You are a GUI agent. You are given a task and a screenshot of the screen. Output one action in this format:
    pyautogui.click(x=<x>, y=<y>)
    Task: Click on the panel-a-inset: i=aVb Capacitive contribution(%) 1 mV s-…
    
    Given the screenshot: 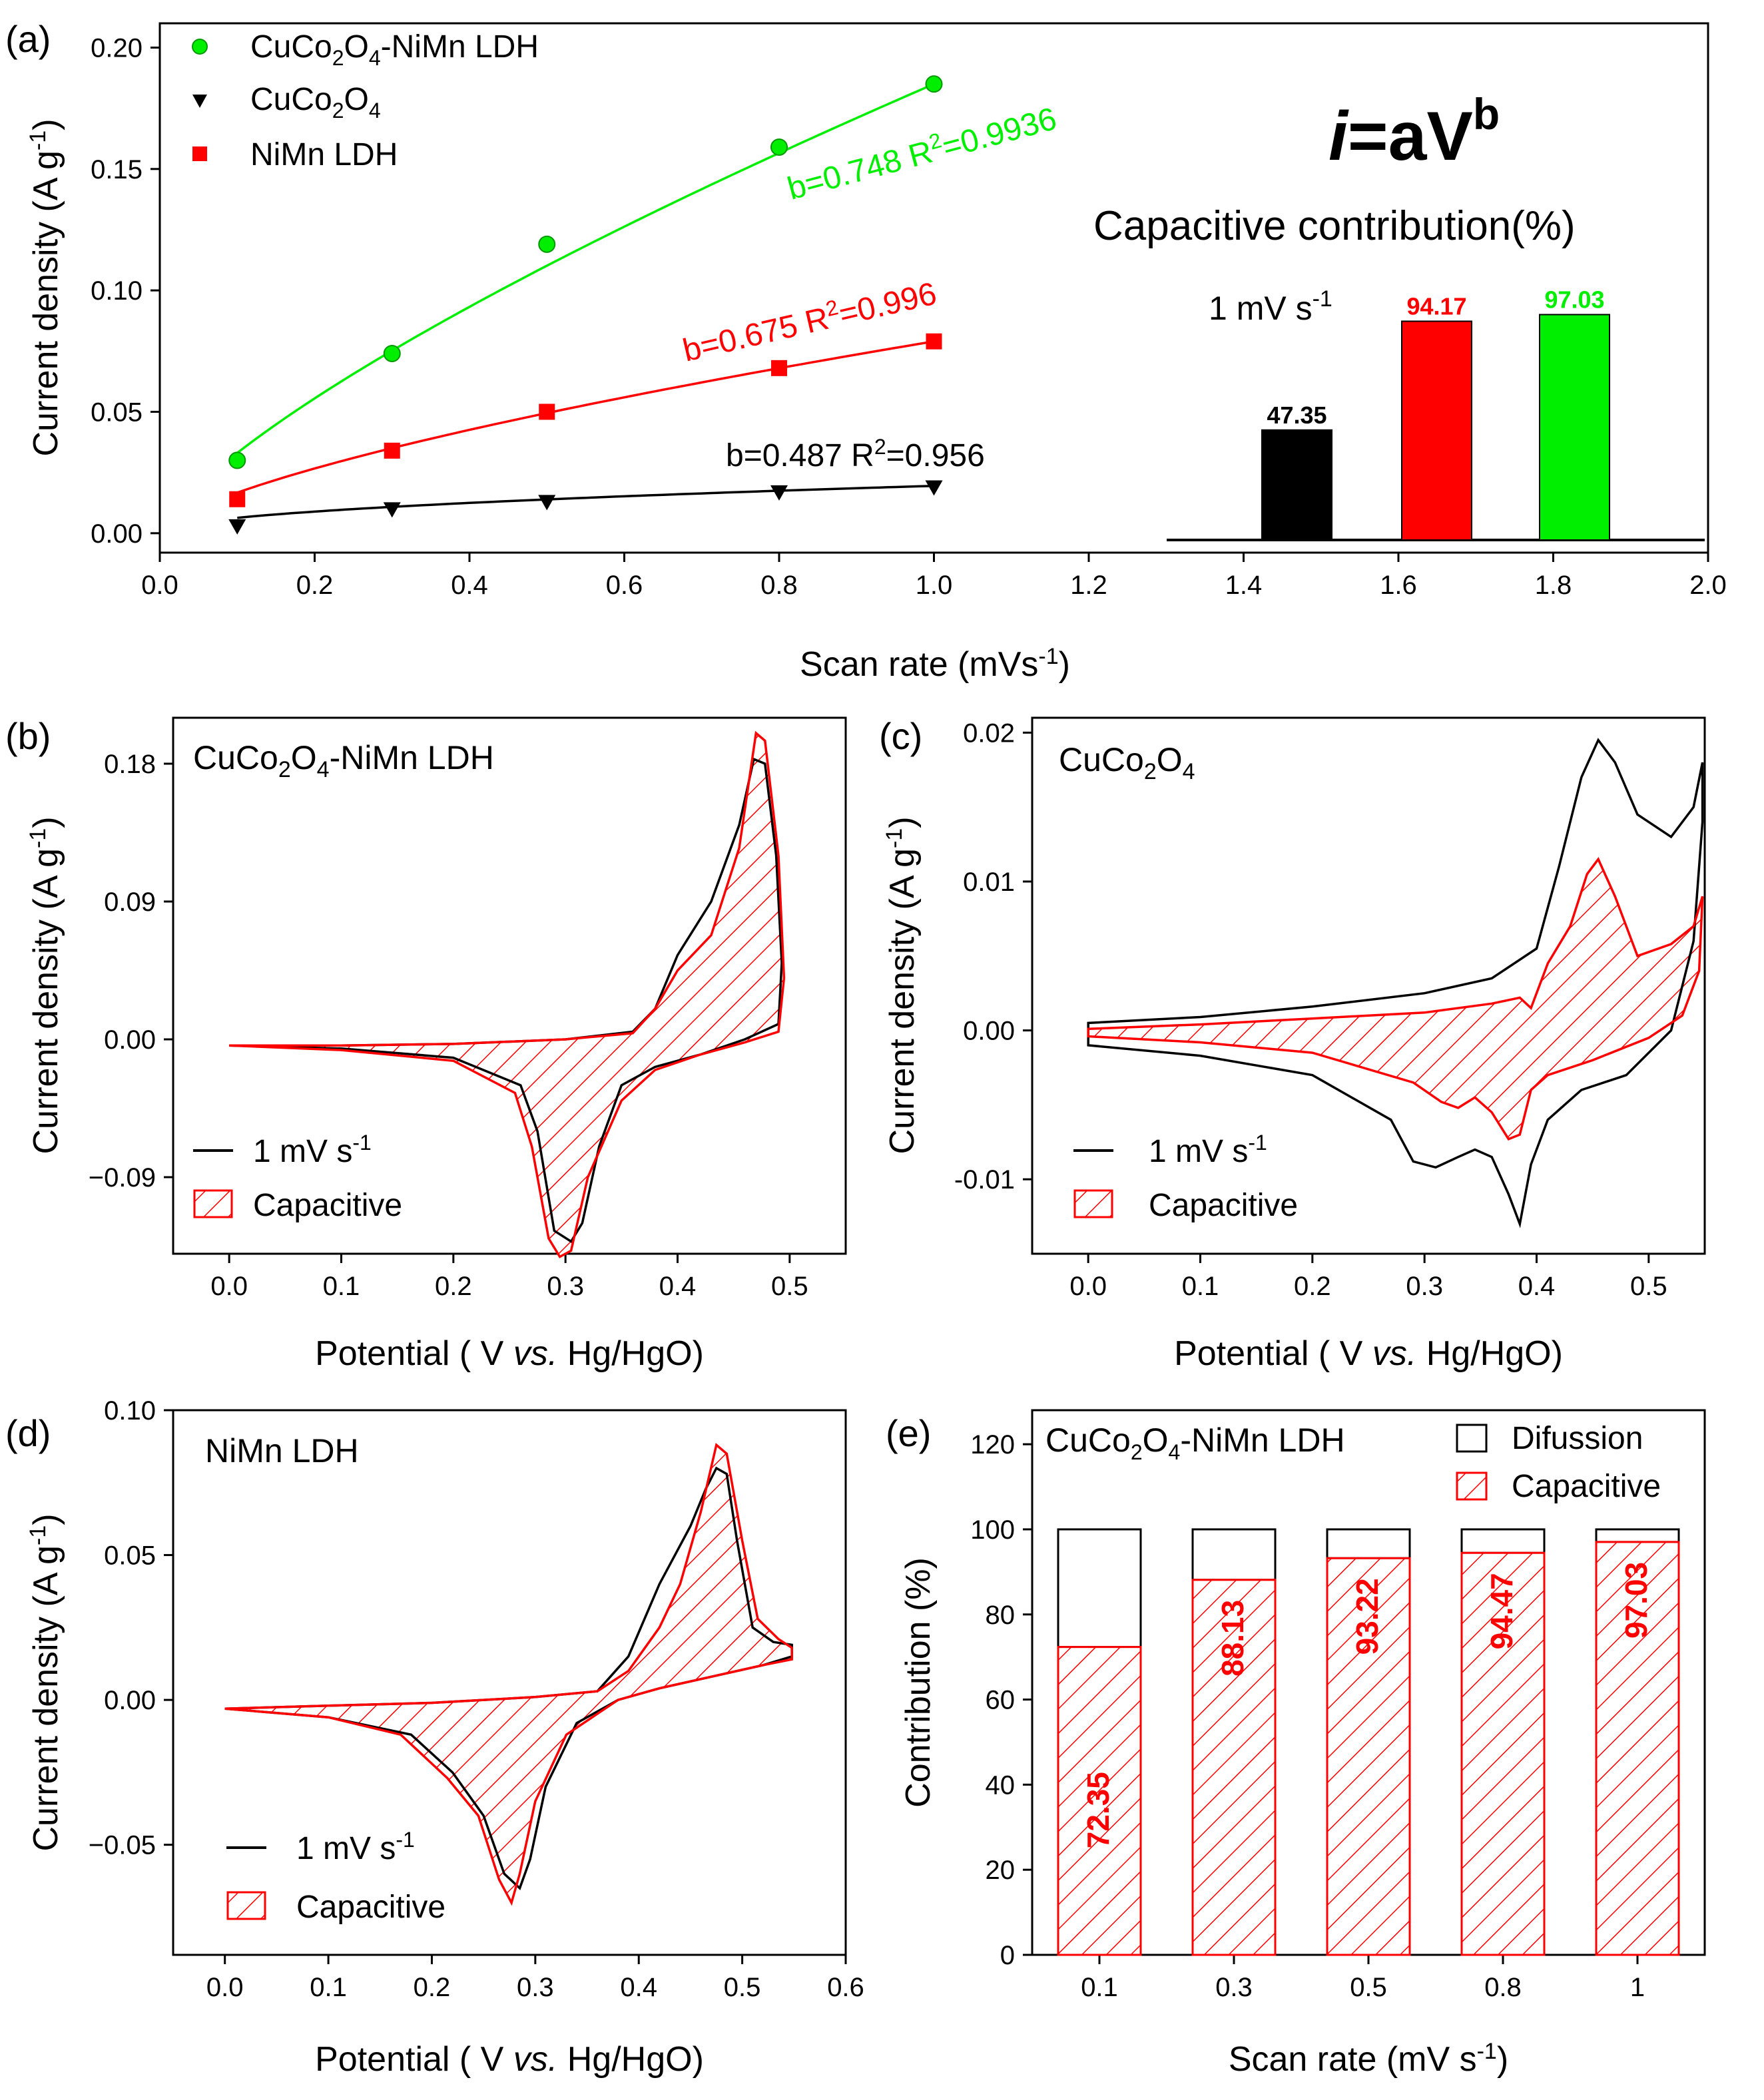 What is the action you would take?
    pyautogui.click(x=1399, y=315)
    